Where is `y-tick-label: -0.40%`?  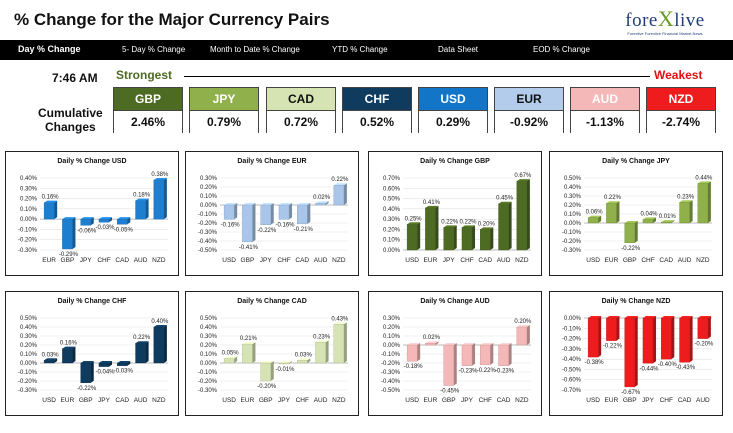
y-tick-label: -0.40% is located at coordinates (391, 382).